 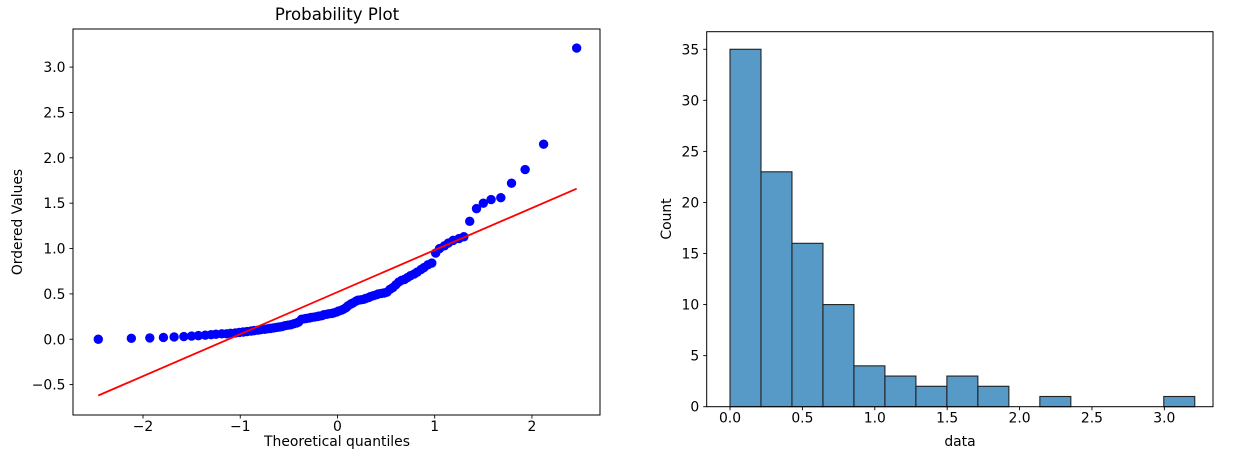 What do you see at coordinates (960, 442) in the screenshot?
I see `right-plot-xlabel: data` at bounding box center [960, 442].